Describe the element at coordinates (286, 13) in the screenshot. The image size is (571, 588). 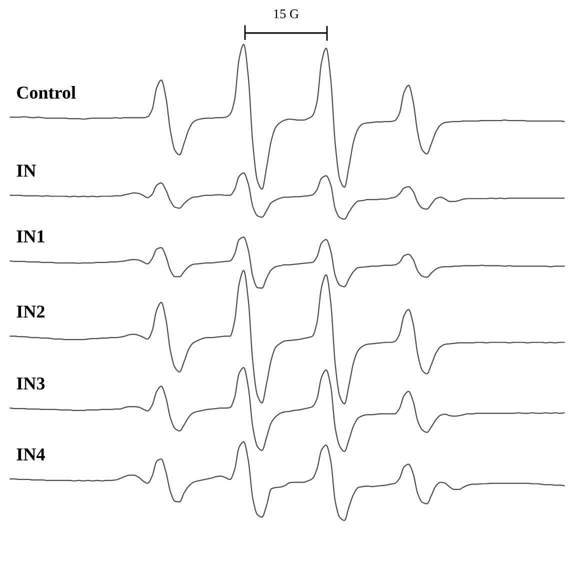
I see `text: 15 G` at that location.